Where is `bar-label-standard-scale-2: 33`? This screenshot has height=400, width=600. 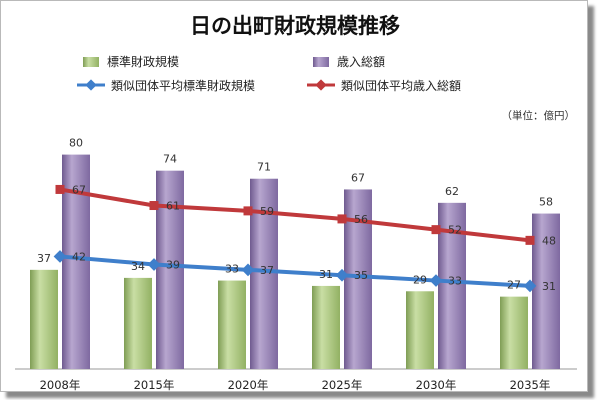 bar-label-standard-scale-2: 33 is located at coordinates (232, 269).